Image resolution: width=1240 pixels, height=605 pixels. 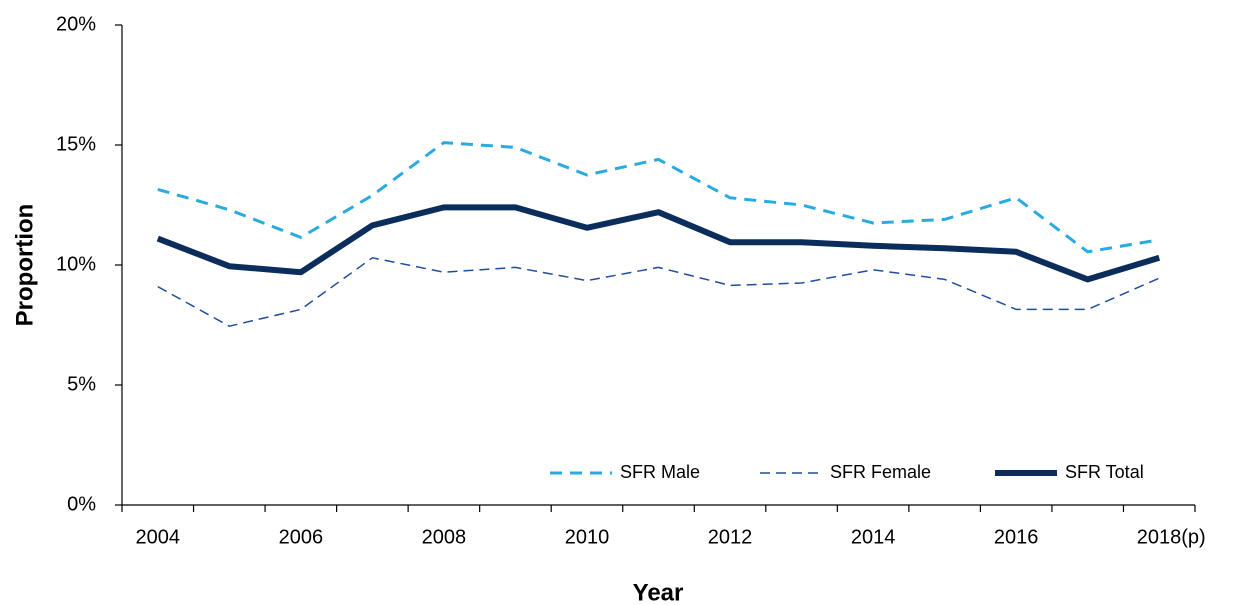 What do you see at coordinates (873, 537) in the screenshot?
I see `x-tick-label: 2014` at bounding box center [873, 537].